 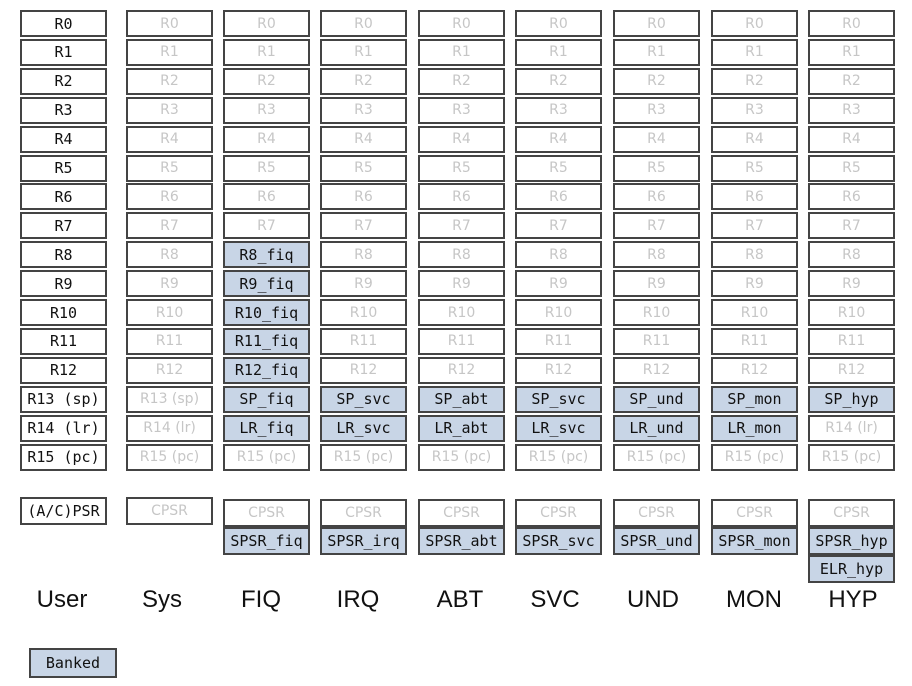 I want to click on register-cell-svc-6: R6, so click(x=558, y=197).